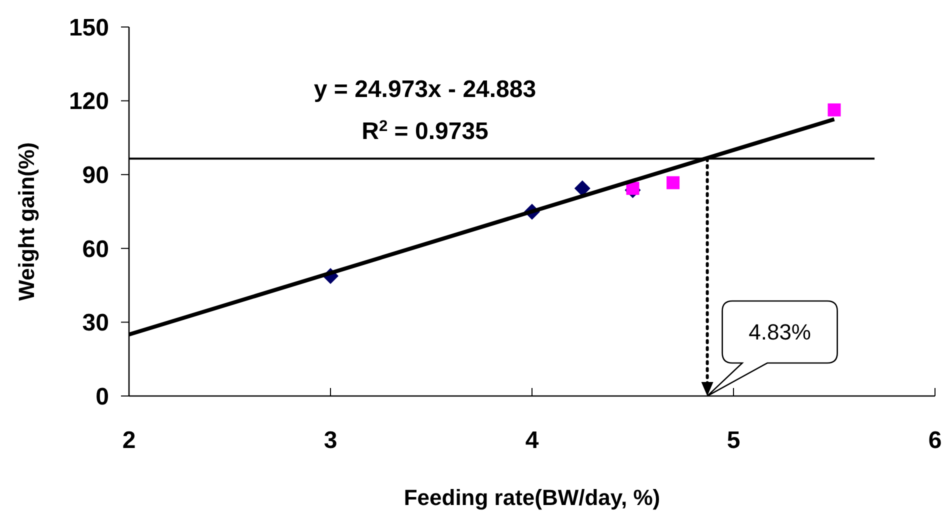 This screenshot has width=946, height=519. Describe the element at coordinates (733, 440) in the screenshot. I see `x-tick-label: 5` at that location.